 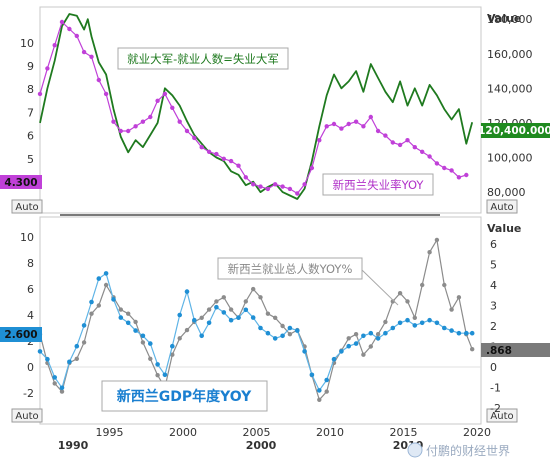 I want to click on top-left-tick-label: 9, so click(x=30, y=66).